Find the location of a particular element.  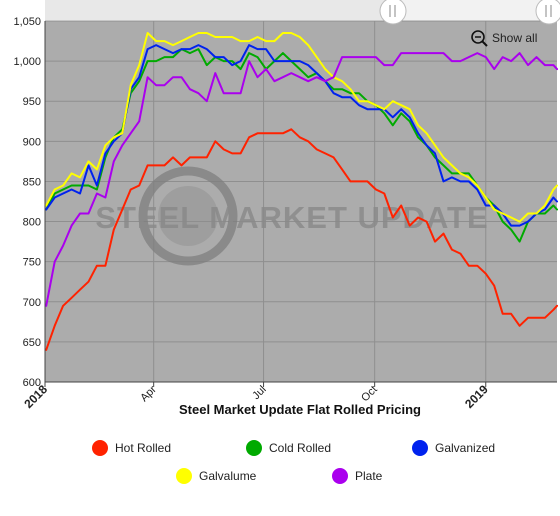

legend-label-plate: Plate is located at coordinates (369, 476).